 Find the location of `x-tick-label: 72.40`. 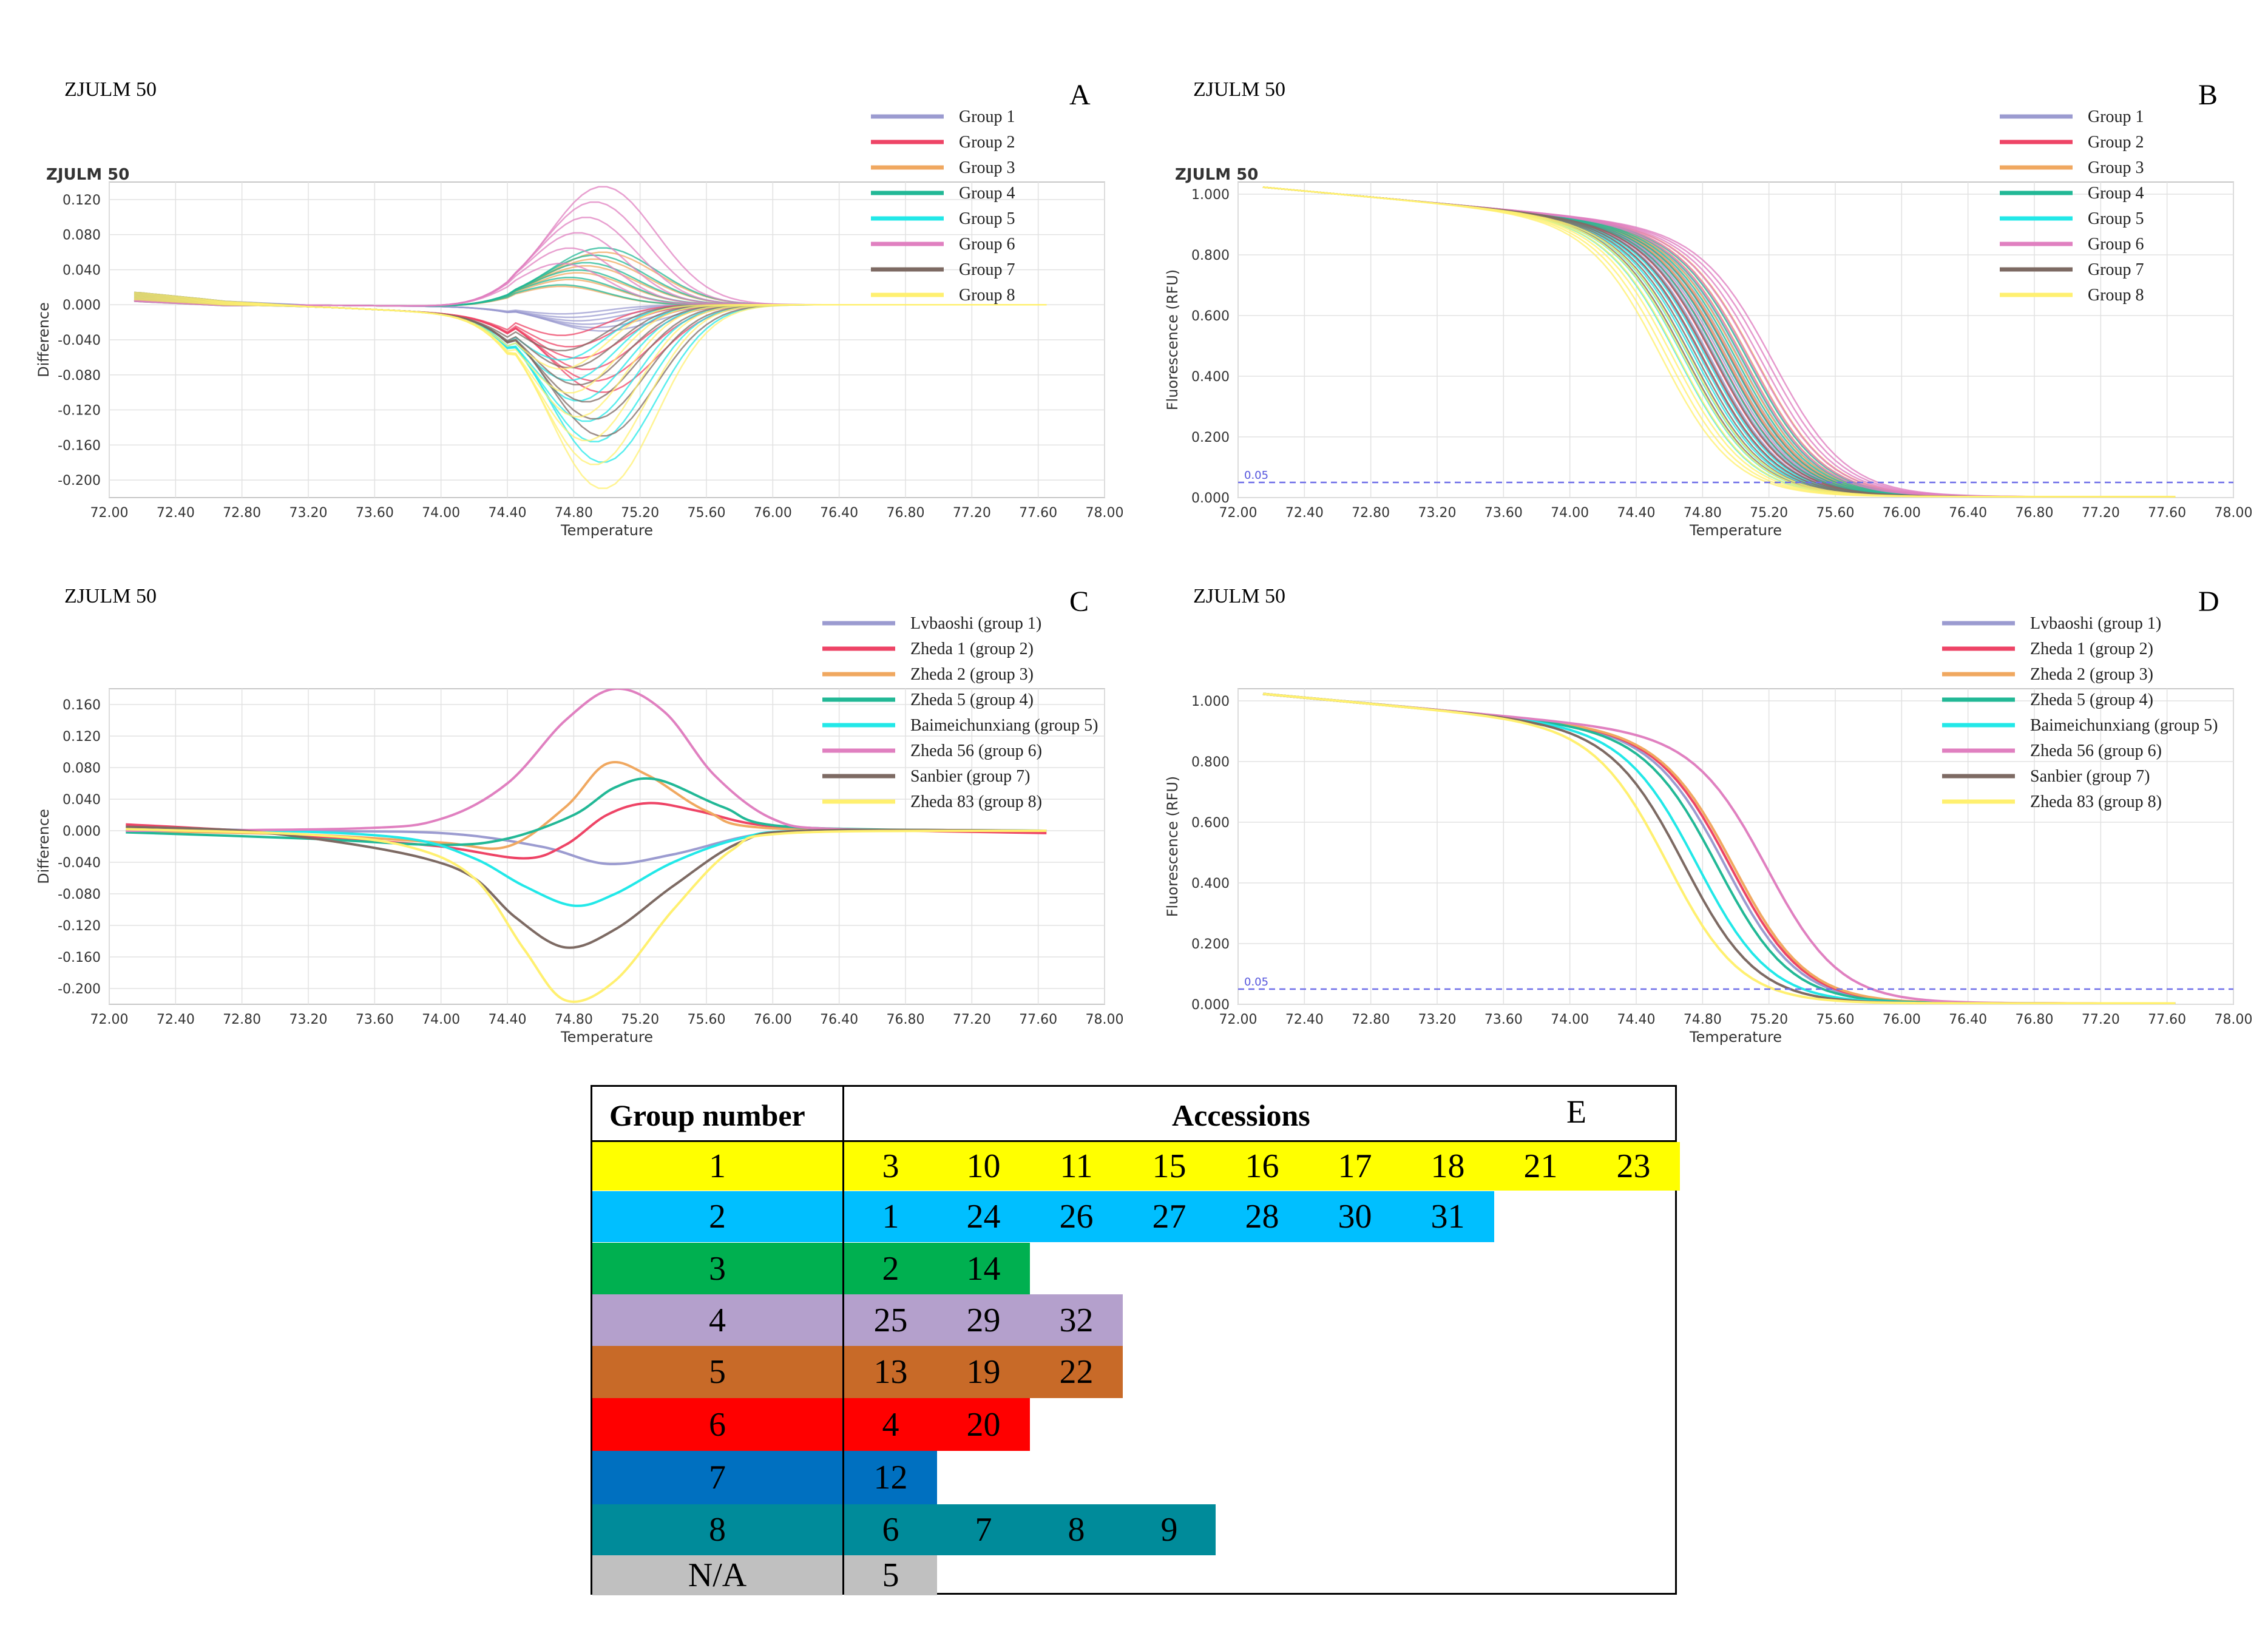

x-tick-label: 72.40 is located at coordinates (1304, 513).